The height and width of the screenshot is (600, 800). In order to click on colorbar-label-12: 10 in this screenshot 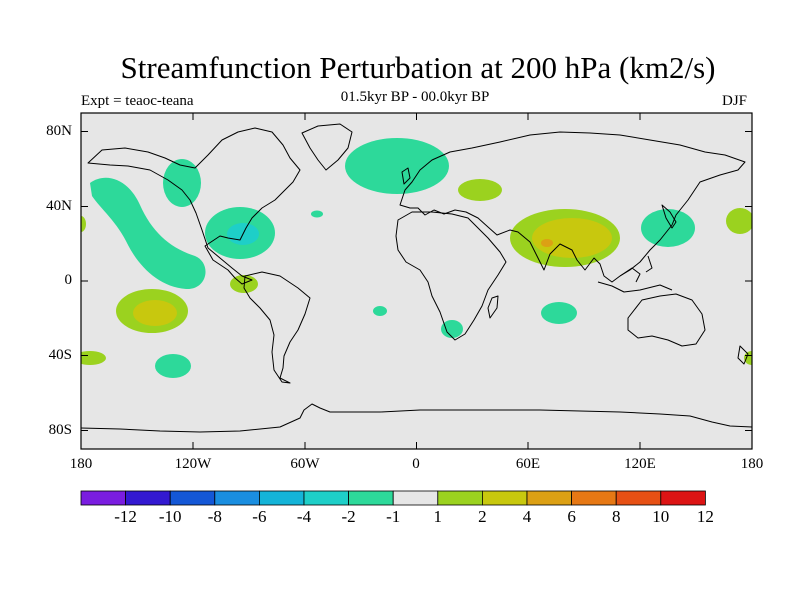, I will do `click(661, 516)`.